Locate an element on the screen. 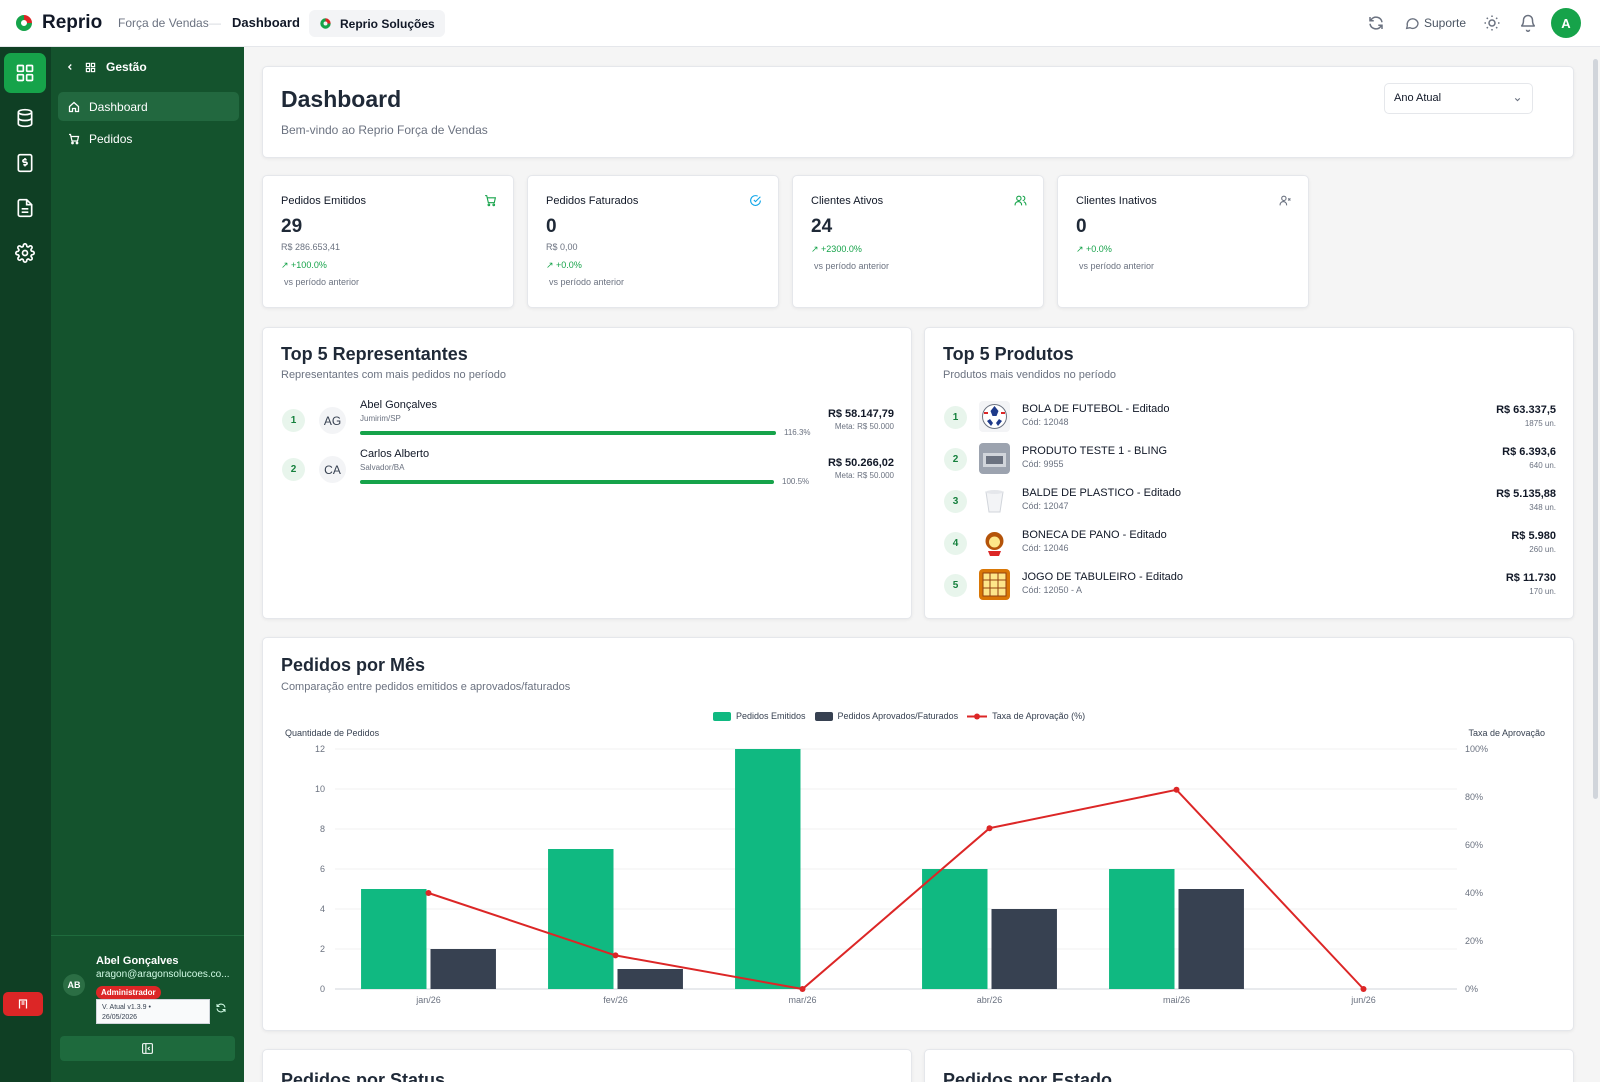  x-tick-label: mai/26 is located at coordinates (1176, 1000).